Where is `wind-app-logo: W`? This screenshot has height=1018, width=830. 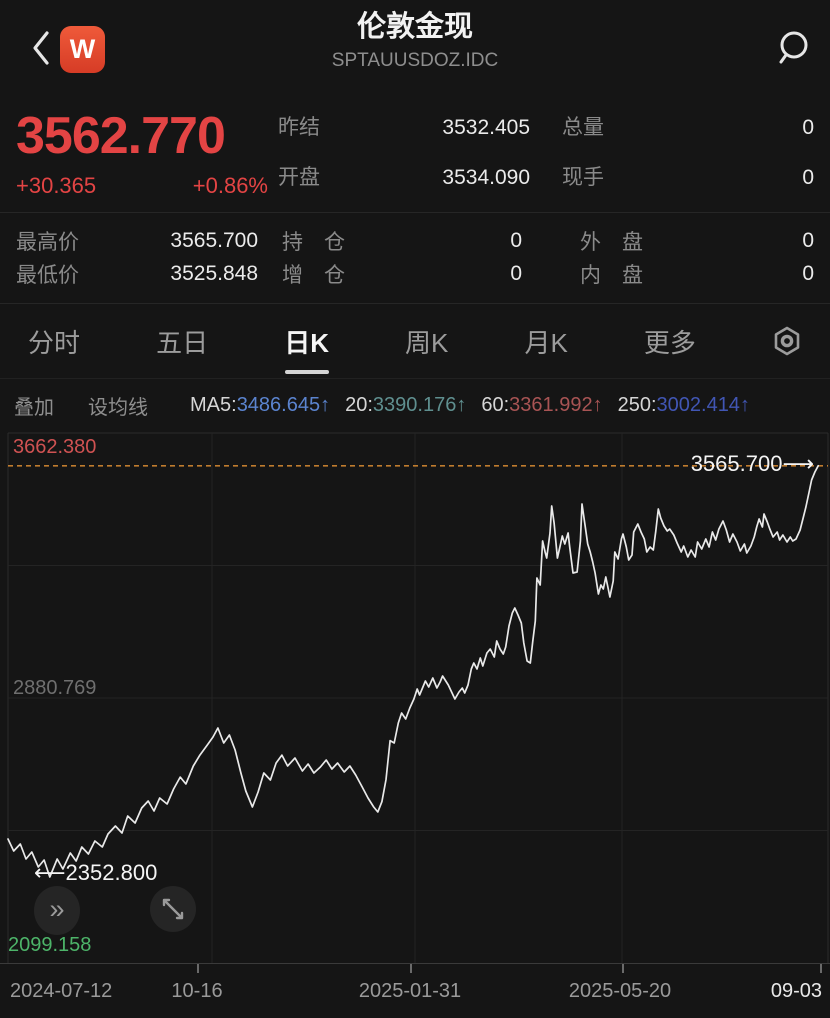 wind-app-logo: W is located at coordinates (82, 49).